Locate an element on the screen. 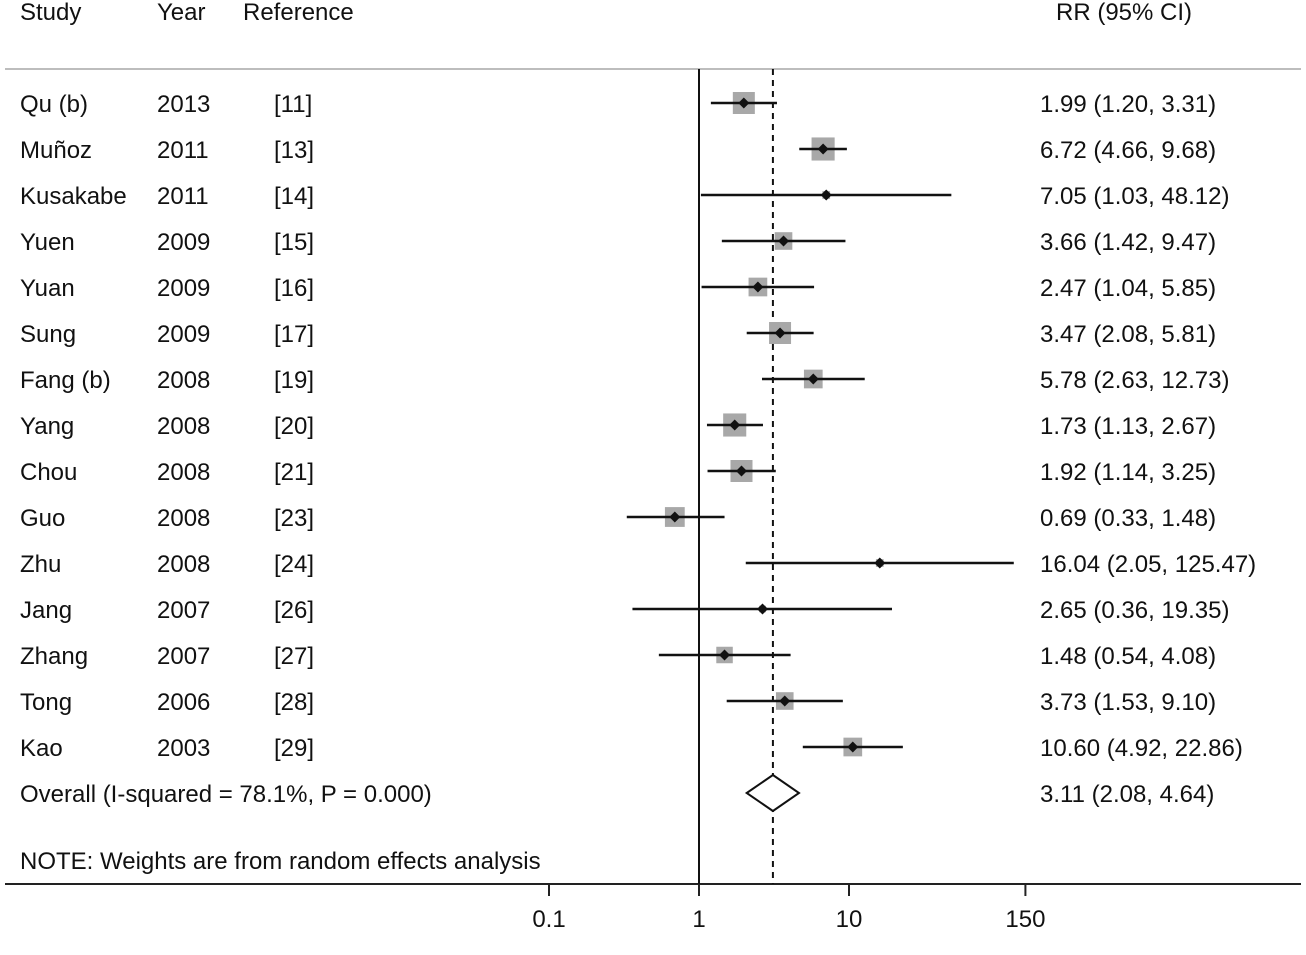  study-name: Chou is located at coordinates (48, 472).